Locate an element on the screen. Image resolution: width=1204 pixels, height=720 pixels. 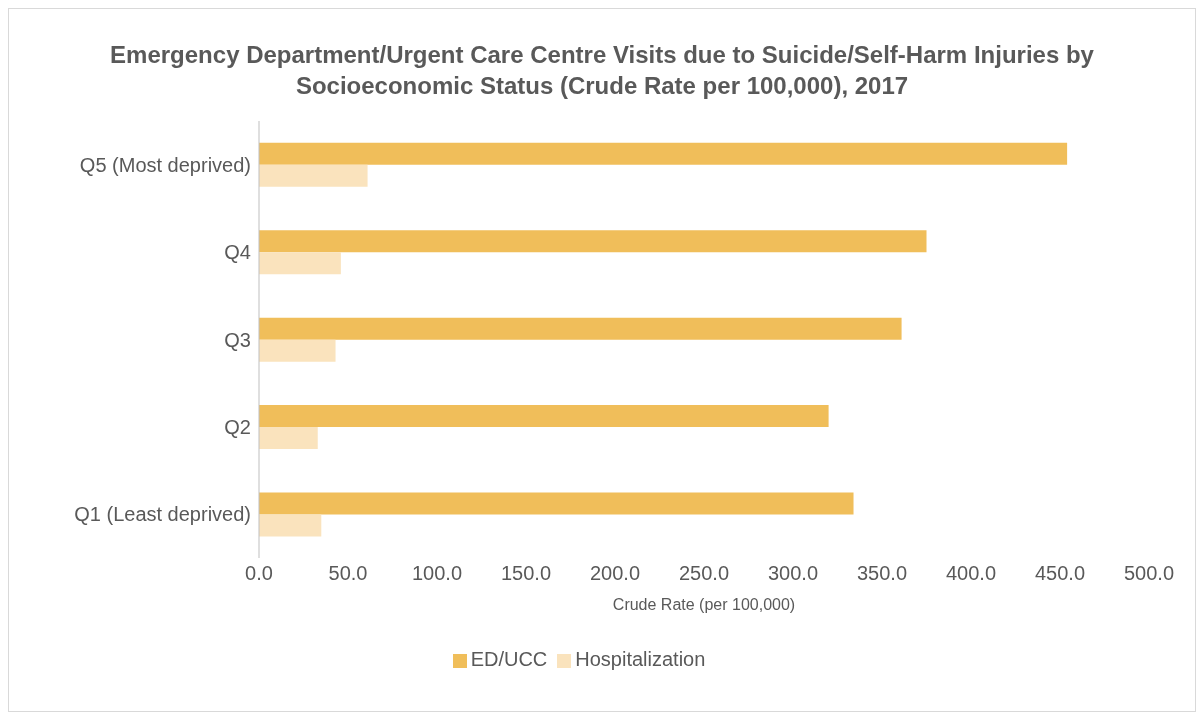
x-tick-label: 50.0 is located at coordinates (348, 573).